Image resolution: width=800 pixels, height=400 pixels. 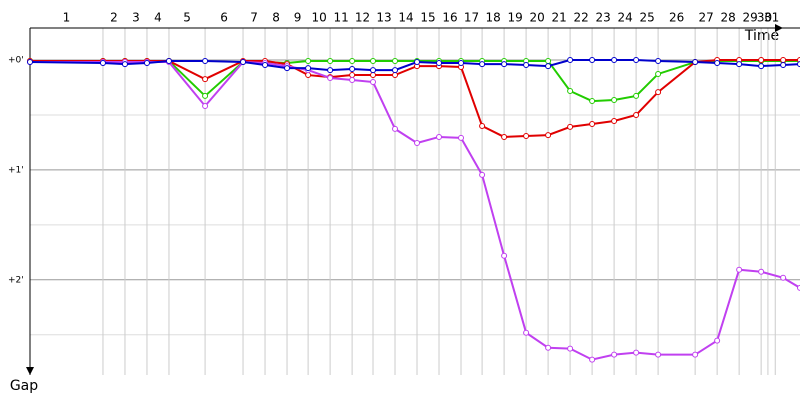 I want to click on lap-label: 28, so click(x=727, y=18).